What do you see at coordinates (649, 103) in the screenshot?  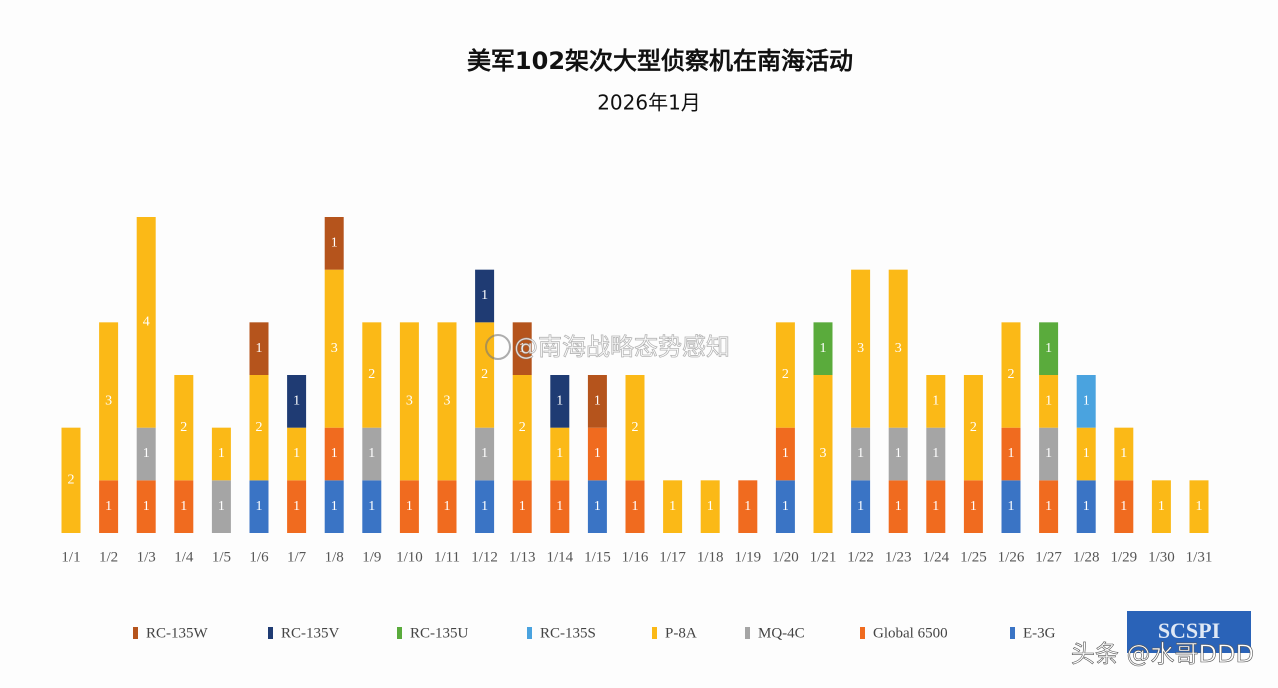 I see `chart-subtitle: 2026年1月` at bounding box center [649, 103].